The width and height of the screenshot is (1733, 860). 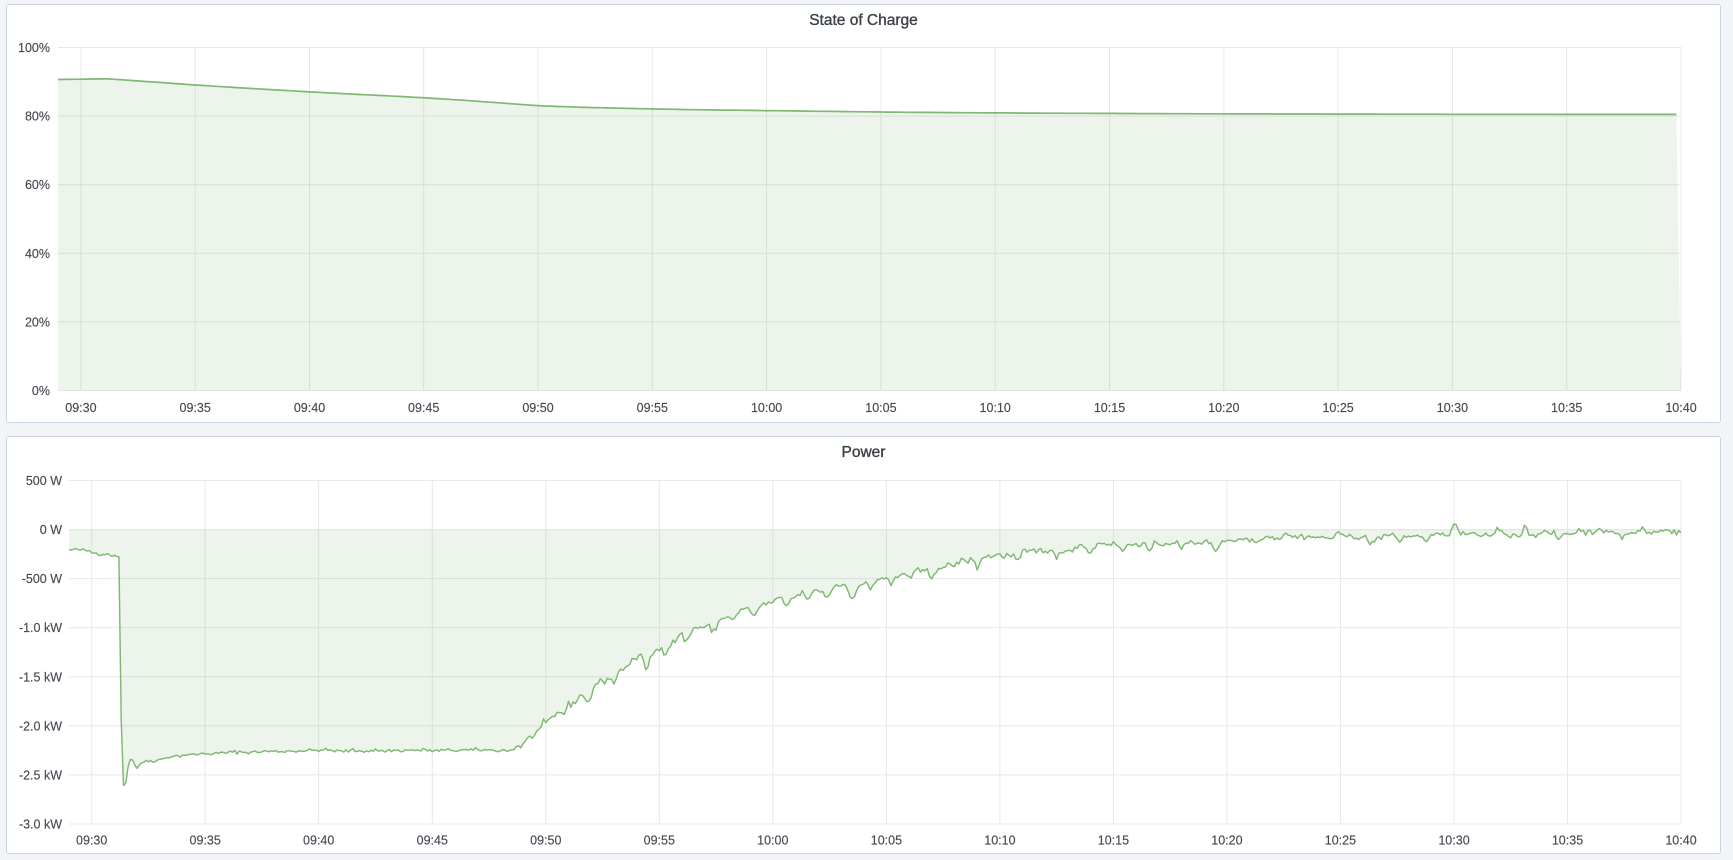 I want to click on svg-text: -500 W, so click(x=42, y=579).